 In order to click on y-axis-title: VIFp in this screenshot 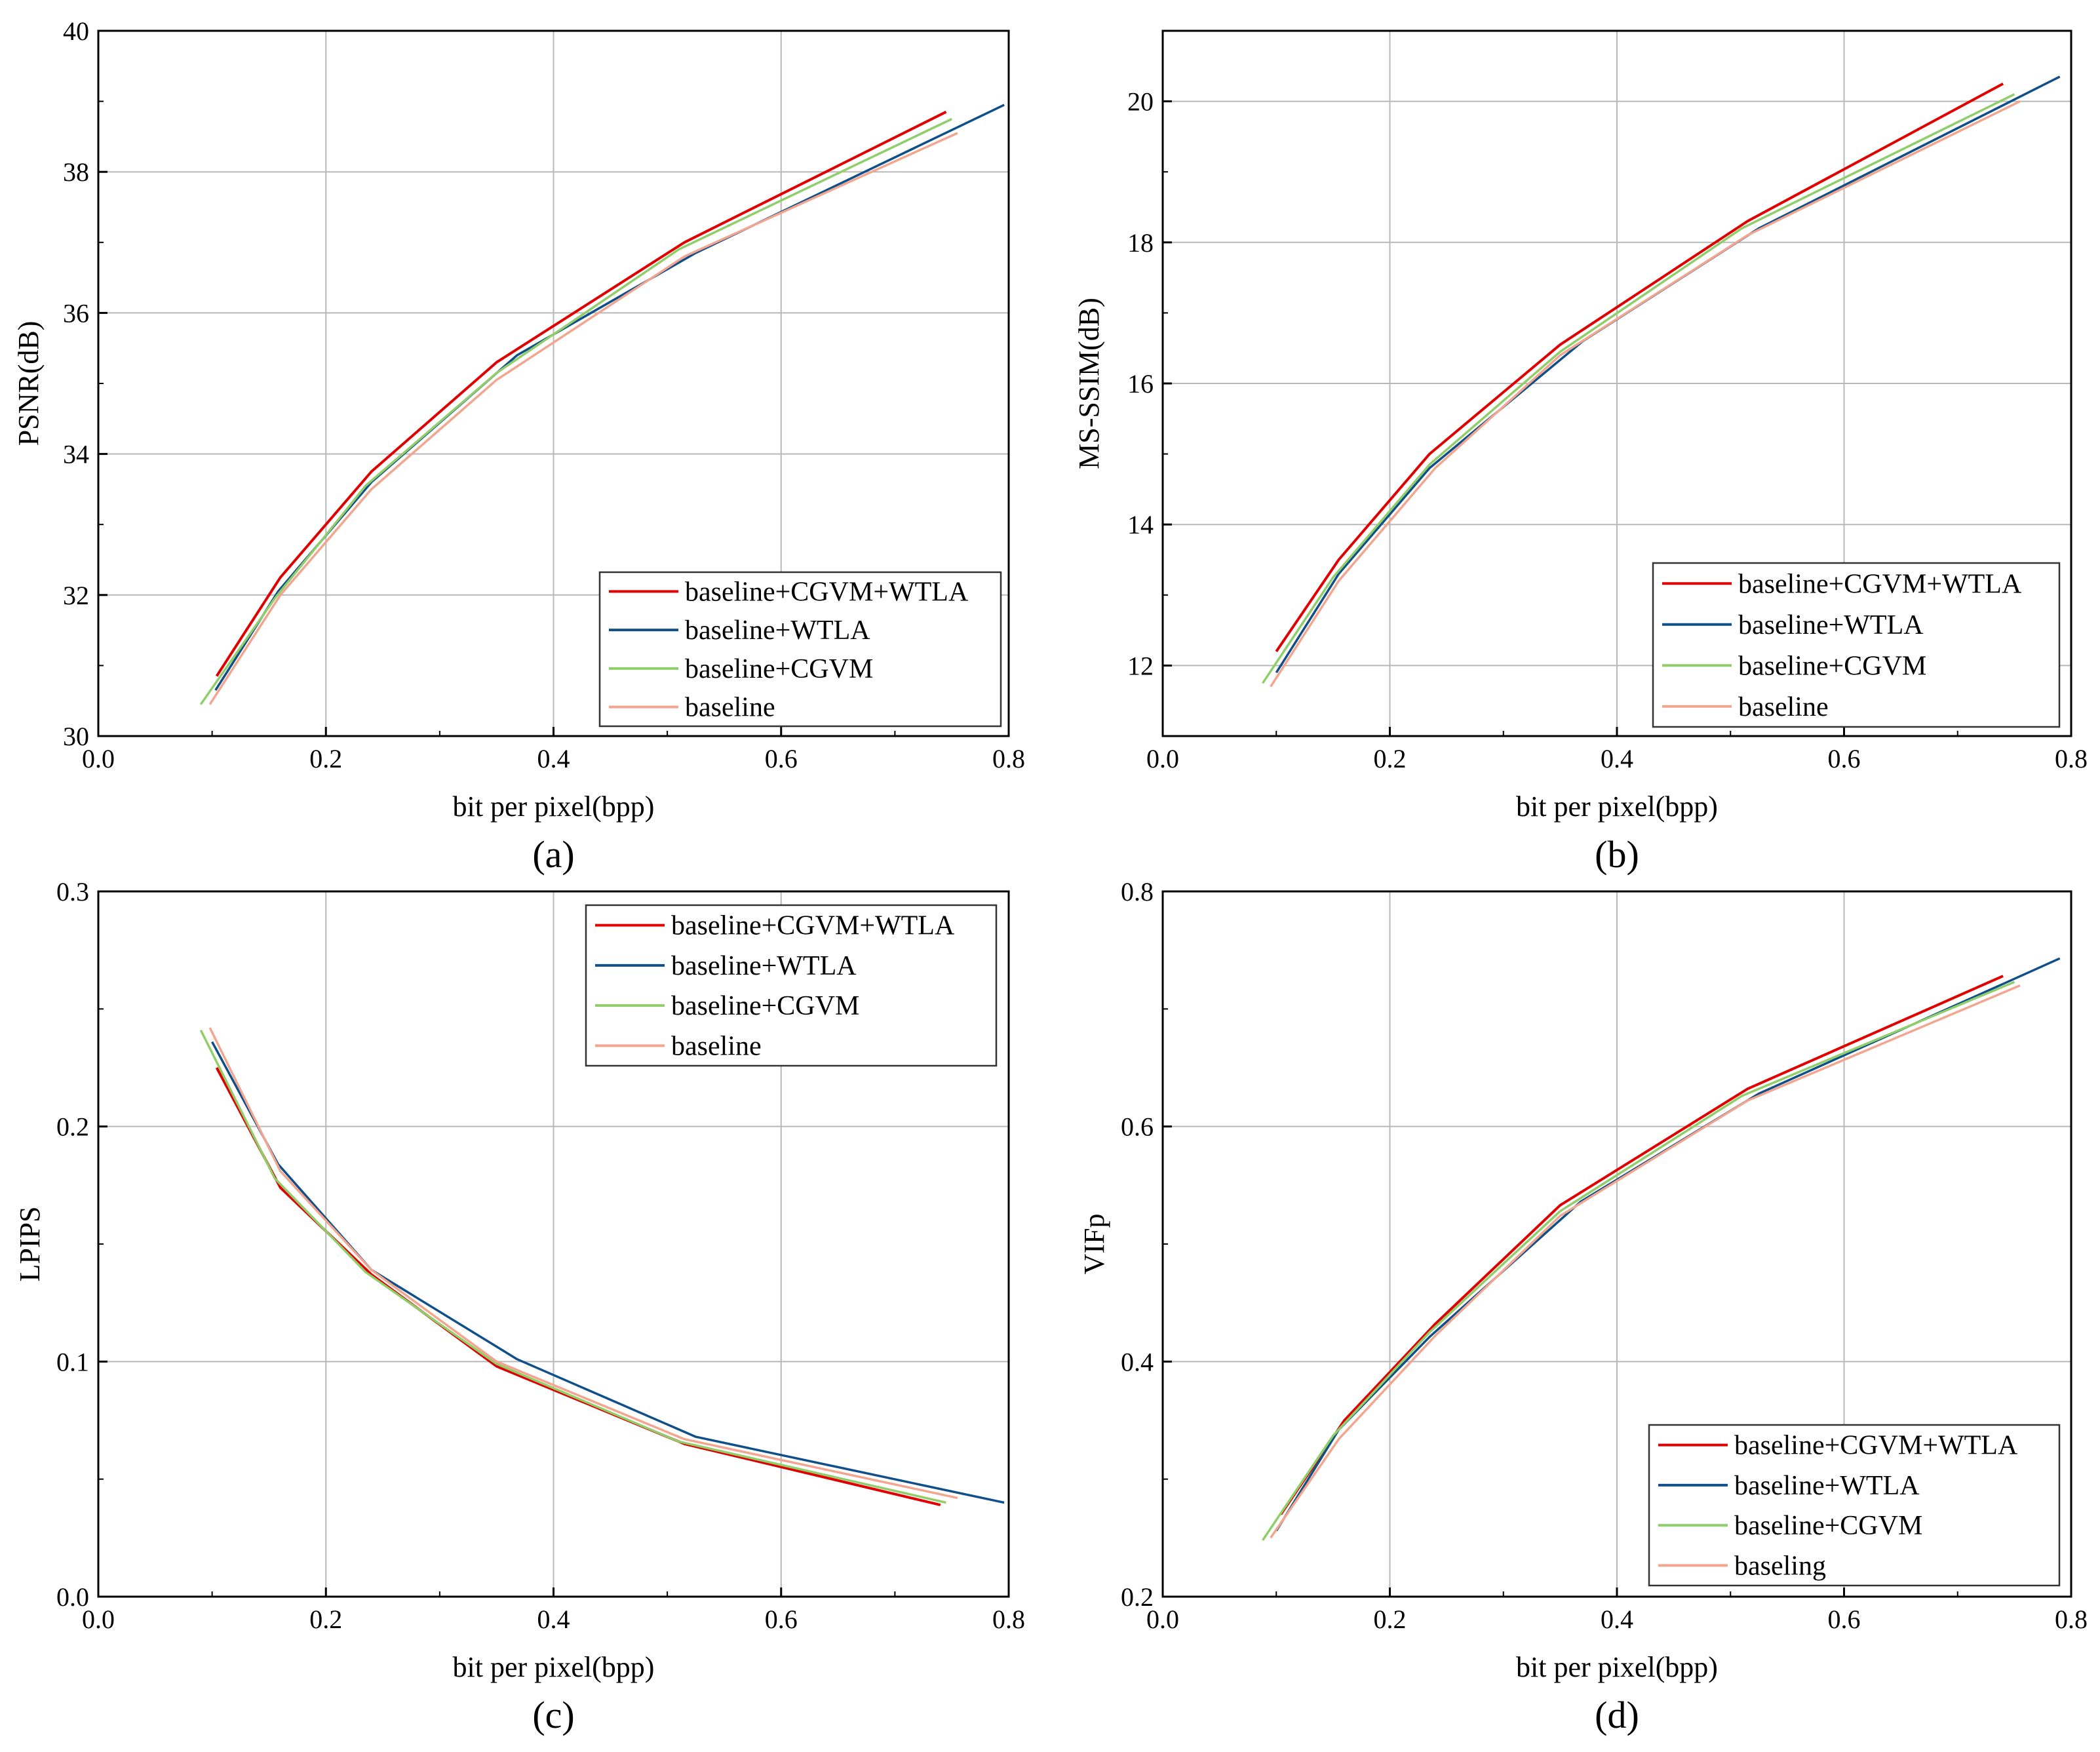, I will do `click(1094, 1244)`.